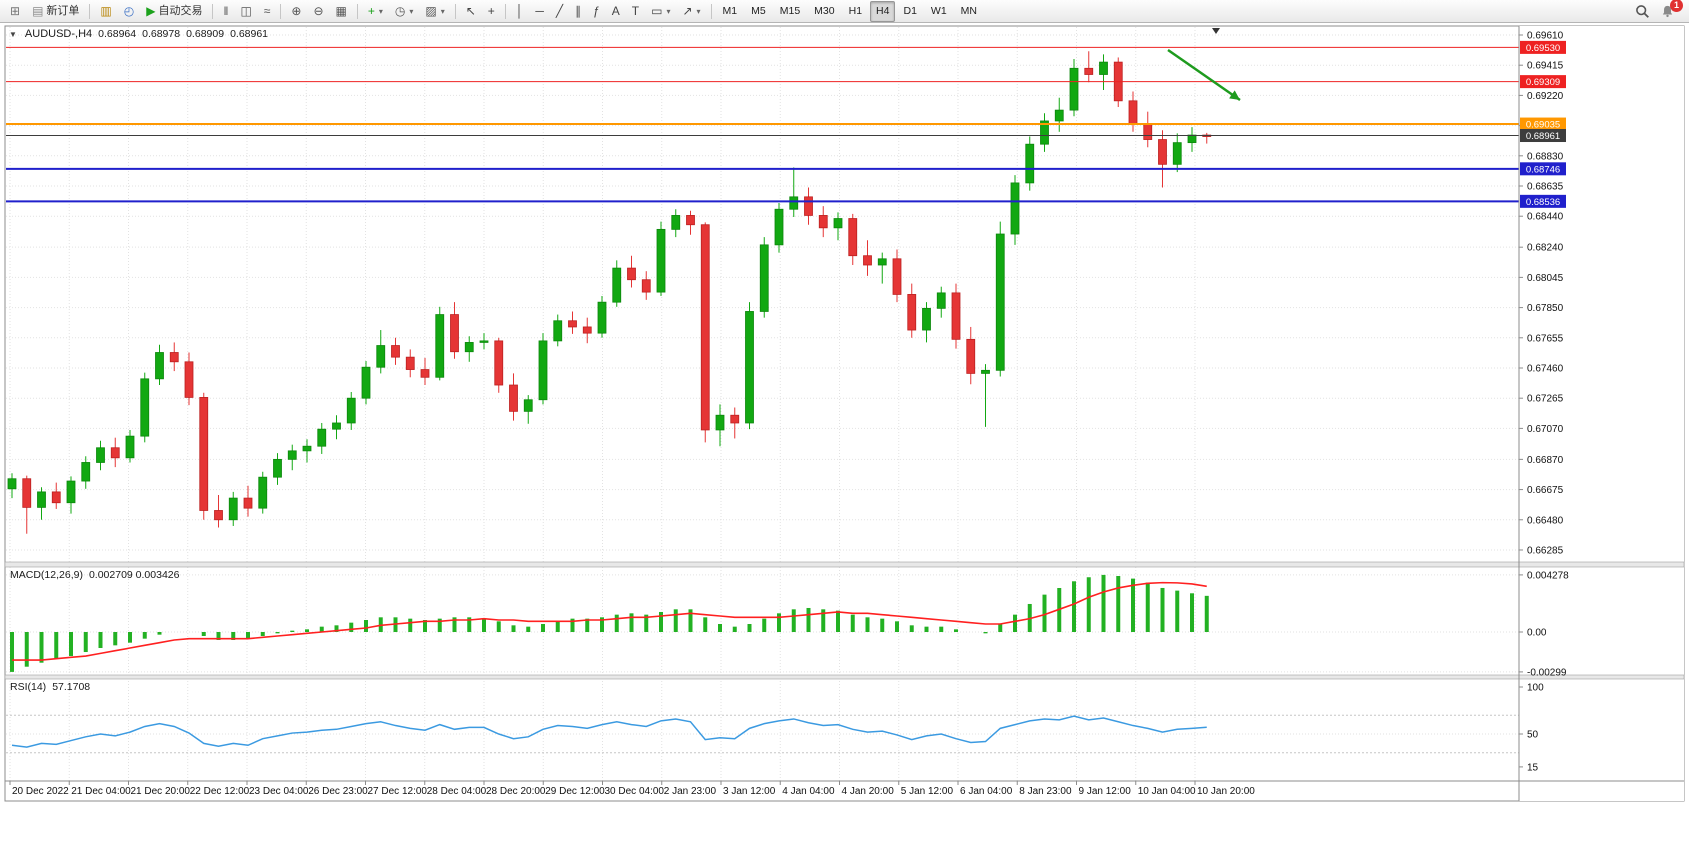  Describe the element at coordinates (174, 11) in the screenshot. I see `autotrading-button: ▶ 自动交易` at that location.